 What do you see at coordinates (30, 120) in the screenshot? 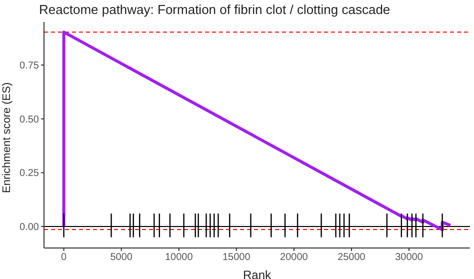
I see `y-tick-label: 0.50` at bounding box center [30, 120].